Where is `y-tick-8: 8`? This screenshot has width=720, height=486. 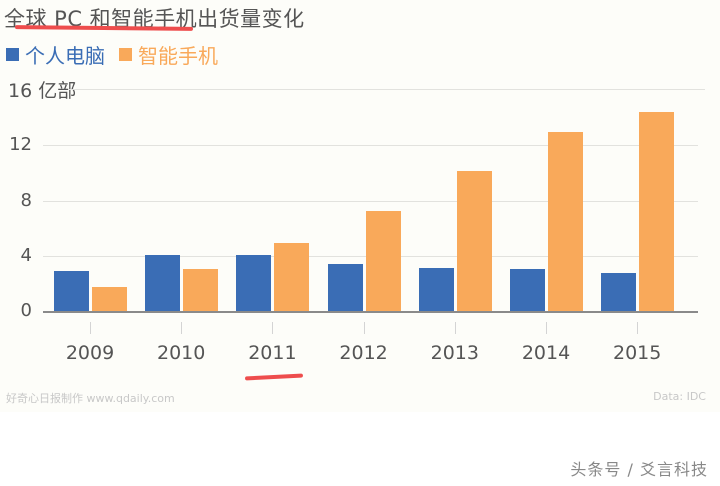
y-tick-8: 8 is located at coordinates (26, 200).